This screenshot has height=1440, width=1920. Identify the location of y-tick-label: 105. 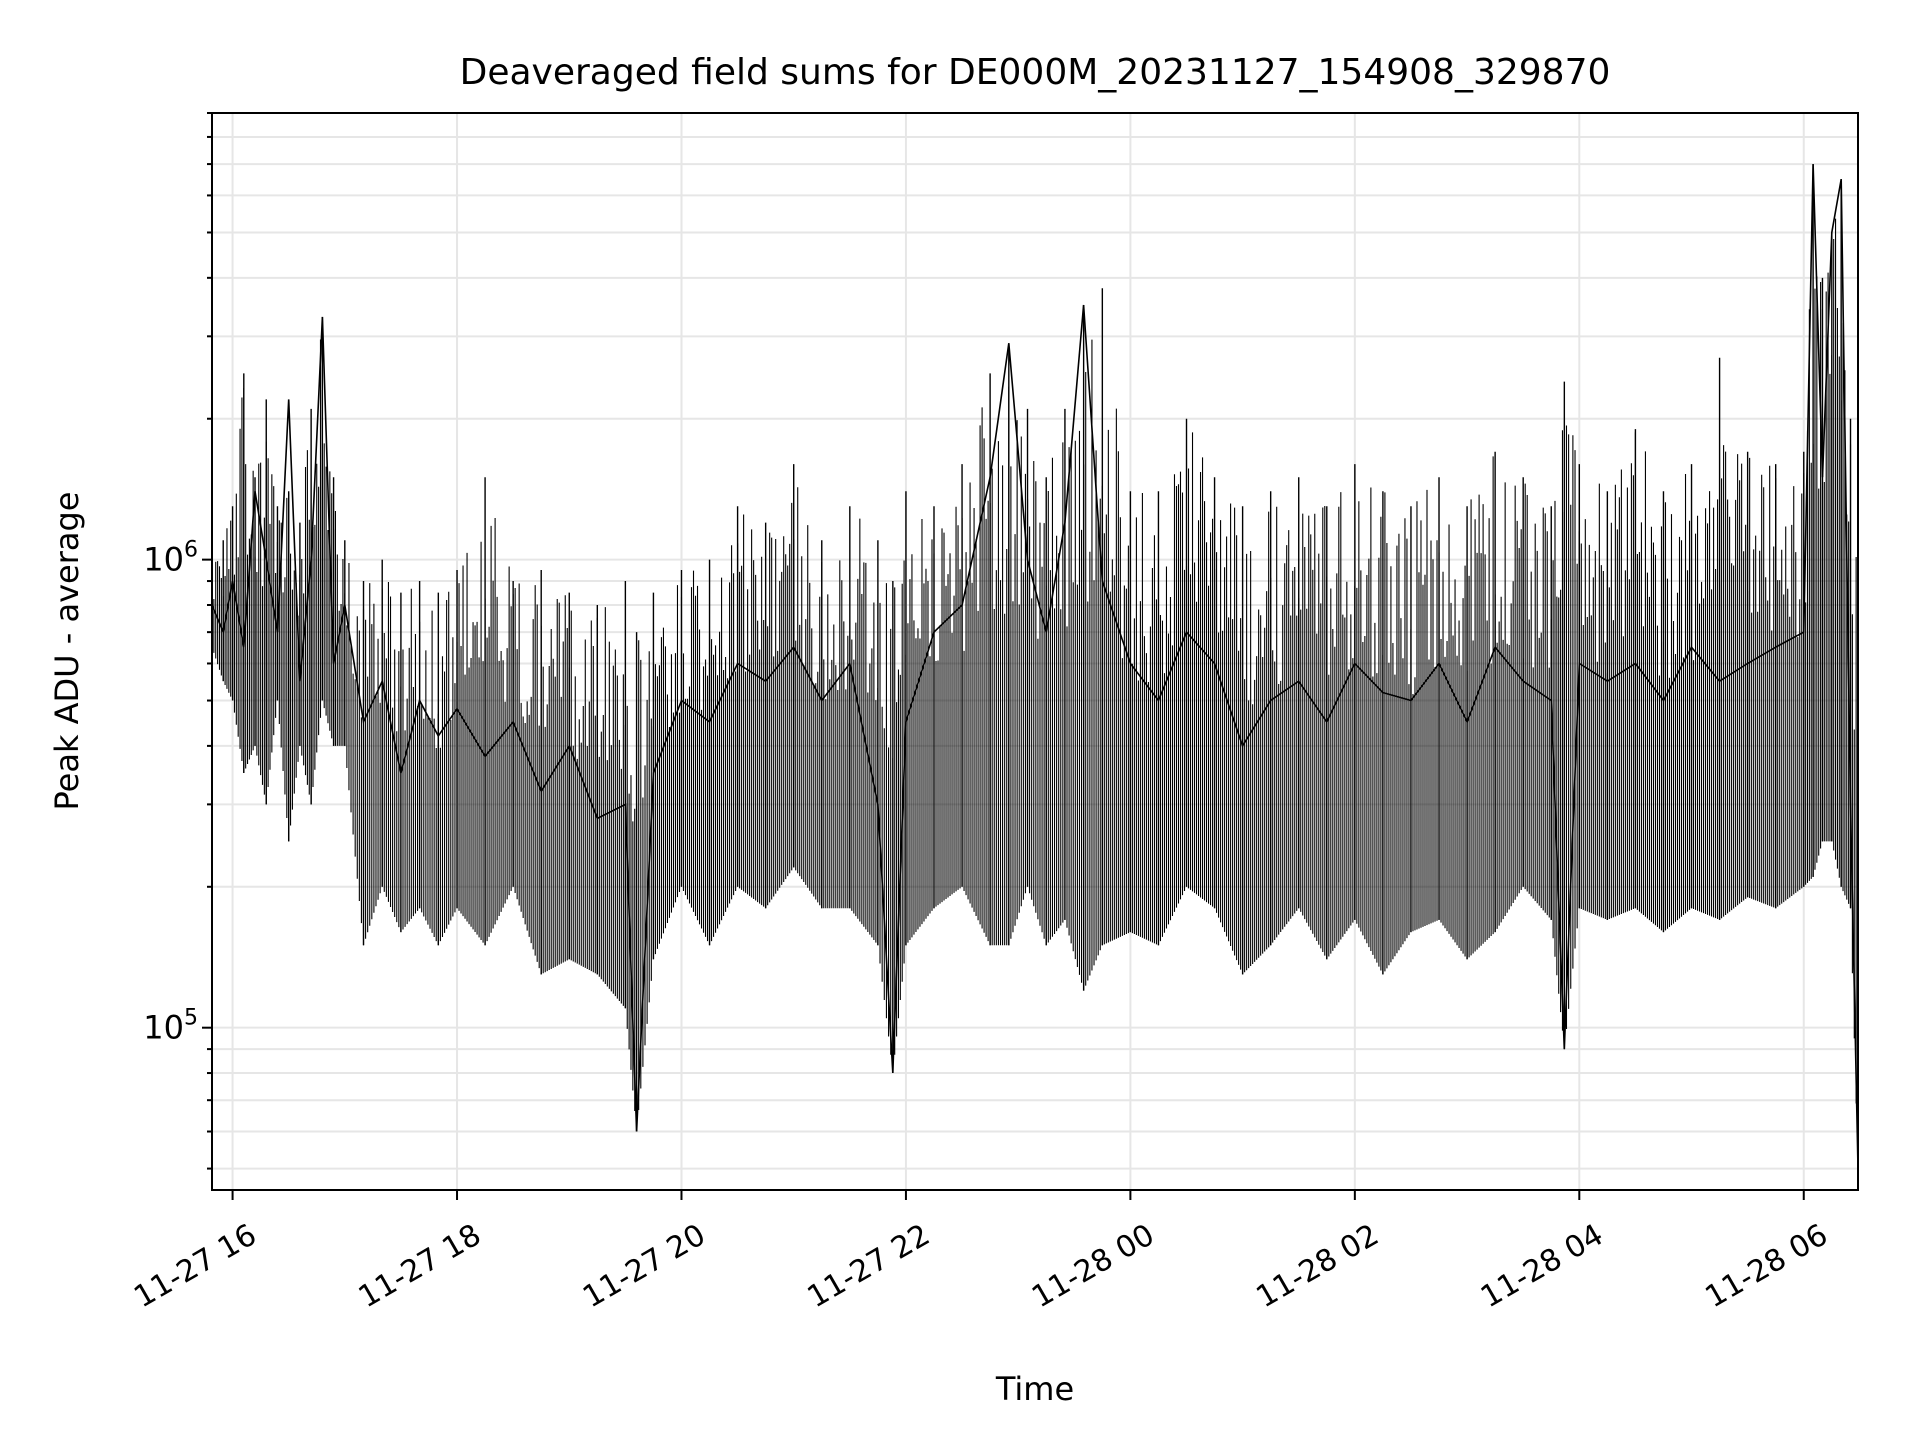
(170, 1026).